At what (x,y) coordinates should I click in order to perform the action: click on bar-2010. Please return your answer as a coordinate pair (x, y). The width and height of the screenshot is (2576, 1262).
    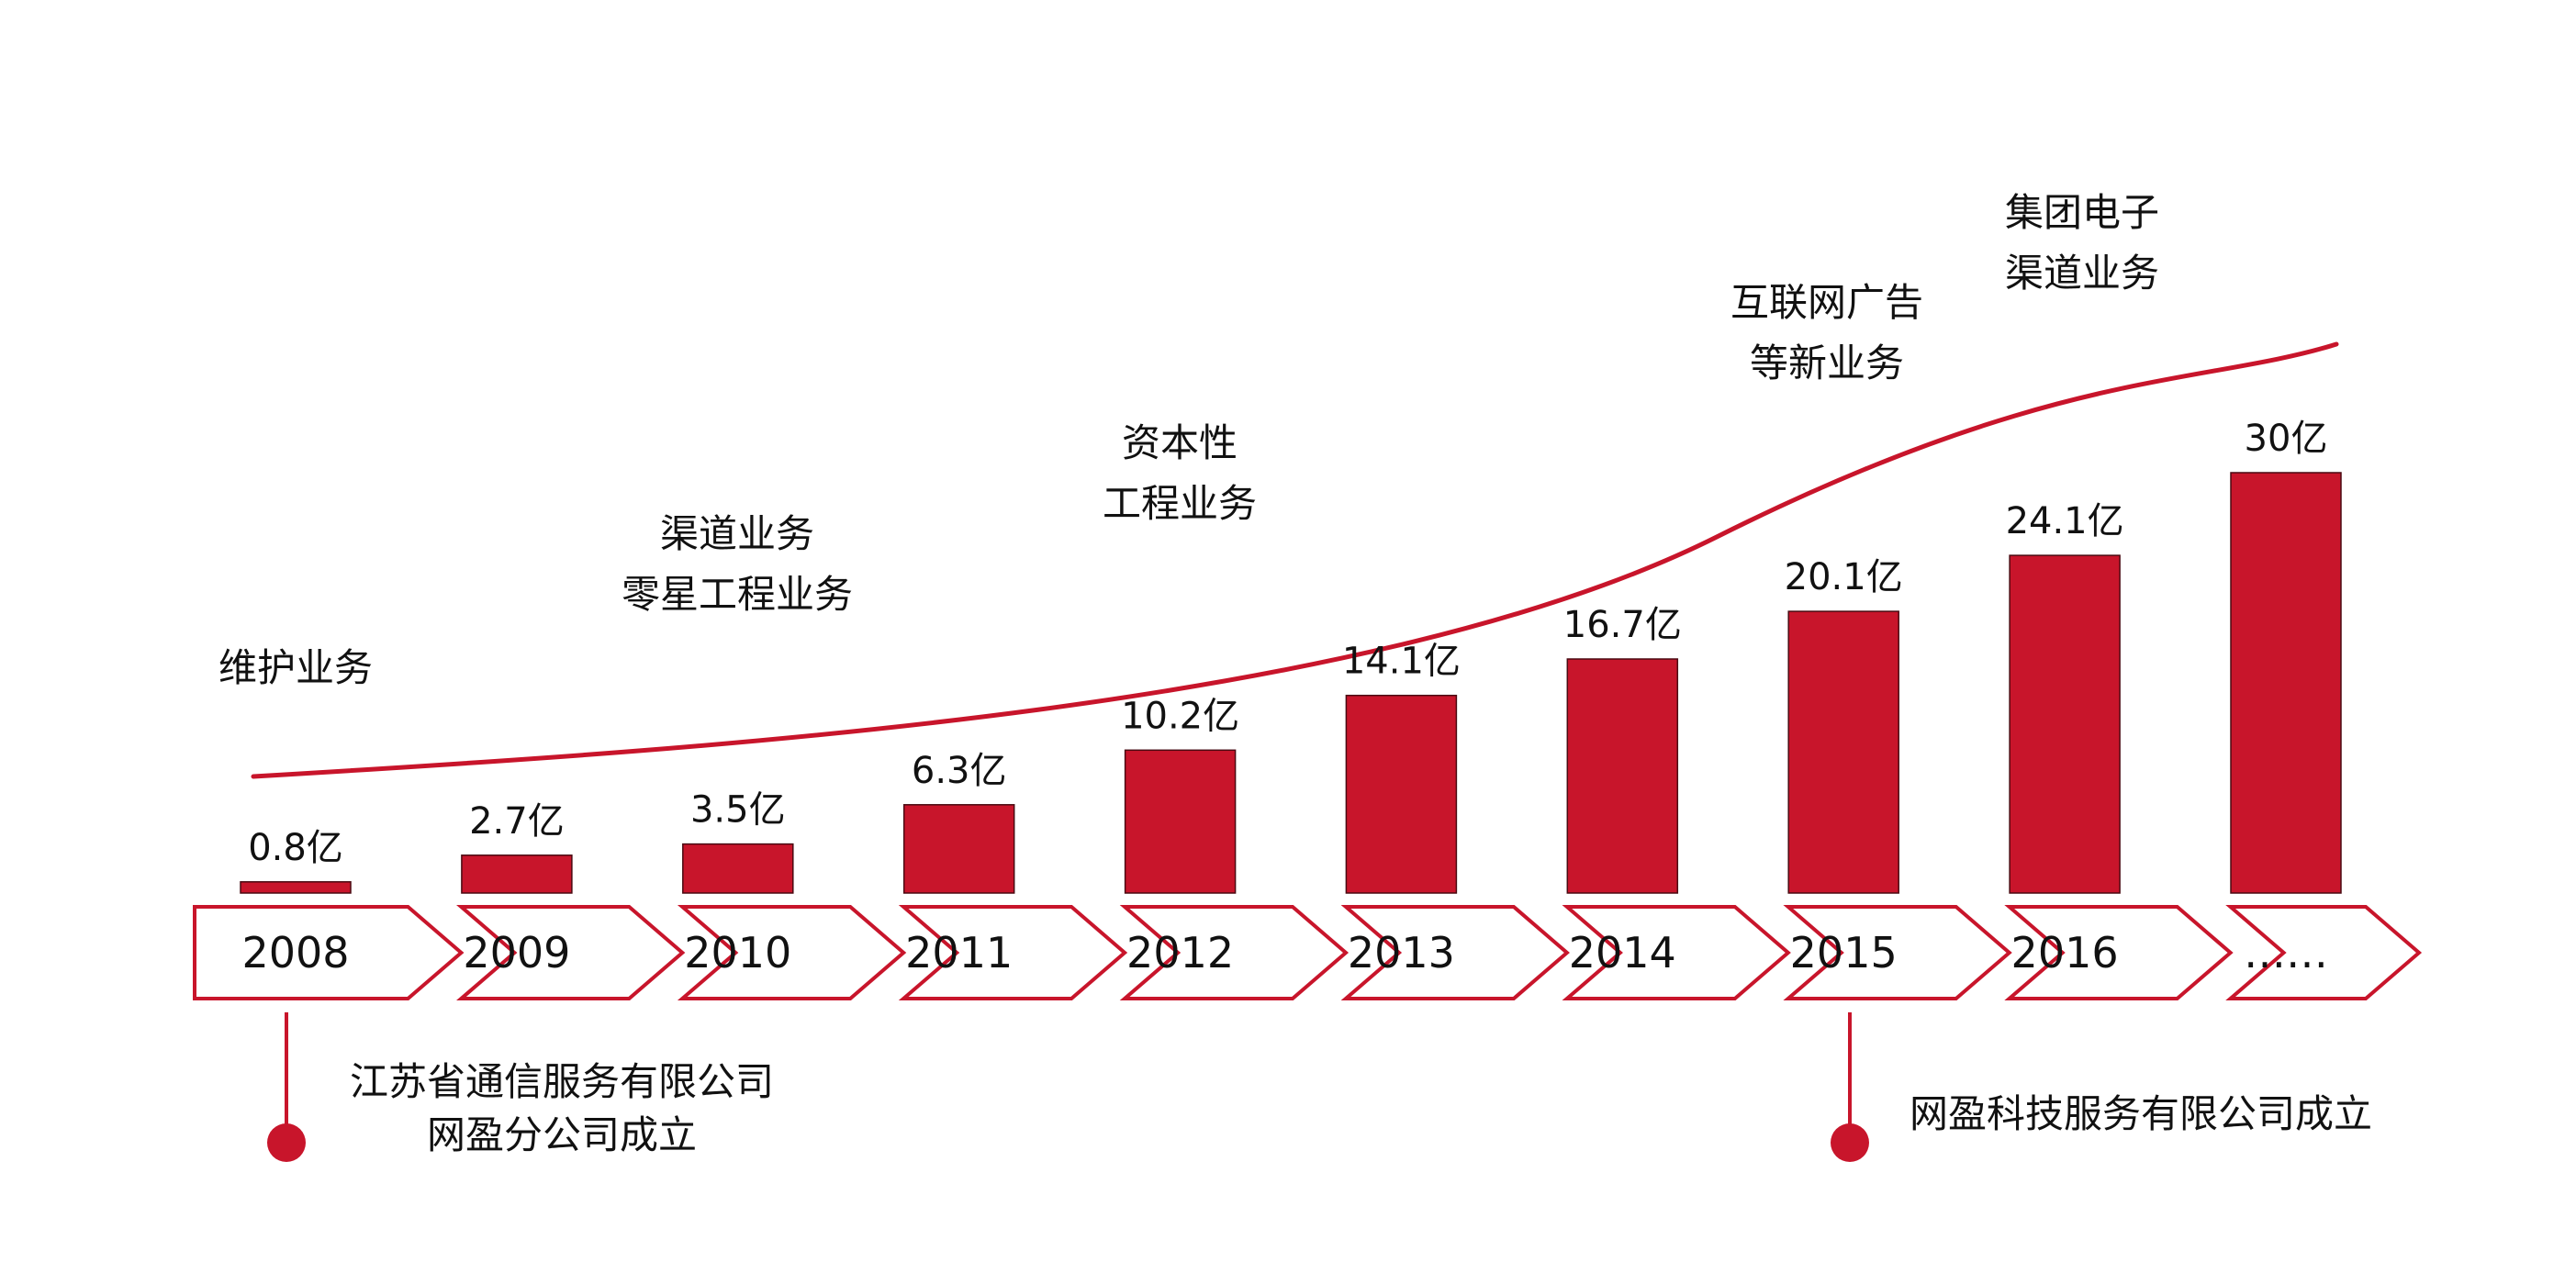
    Looking at the image, I should click on (738, 868).